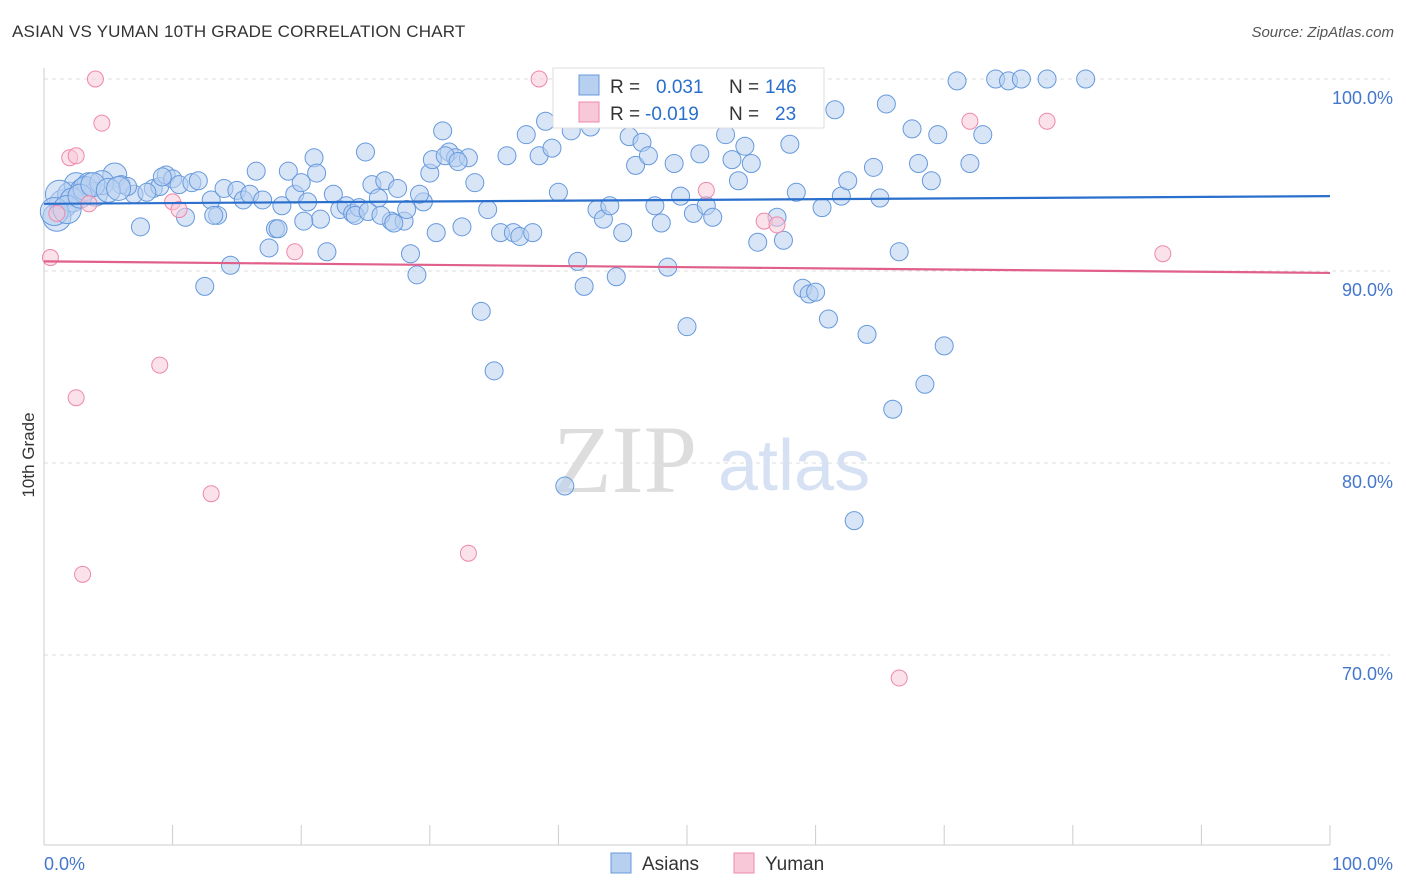 This screenshot has height=892, width=1406. I want to click on y-tick-label-90: 90.0%, so click(1367, 290).